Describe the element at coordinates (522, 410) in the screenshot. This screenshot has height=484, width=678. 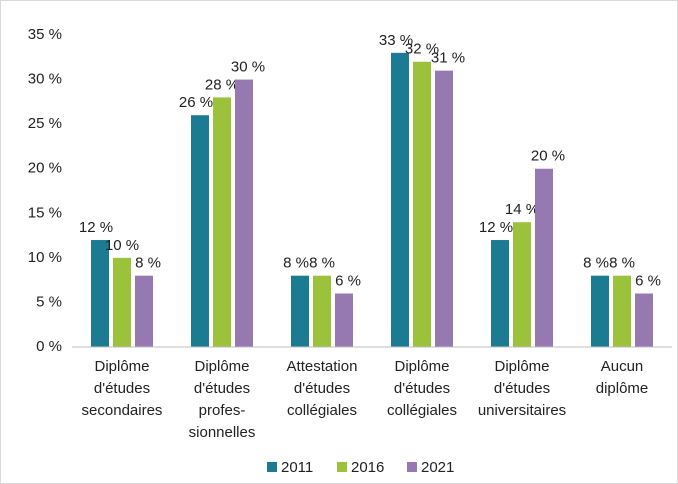
I see `x-tick-label: universitaires` at that location.